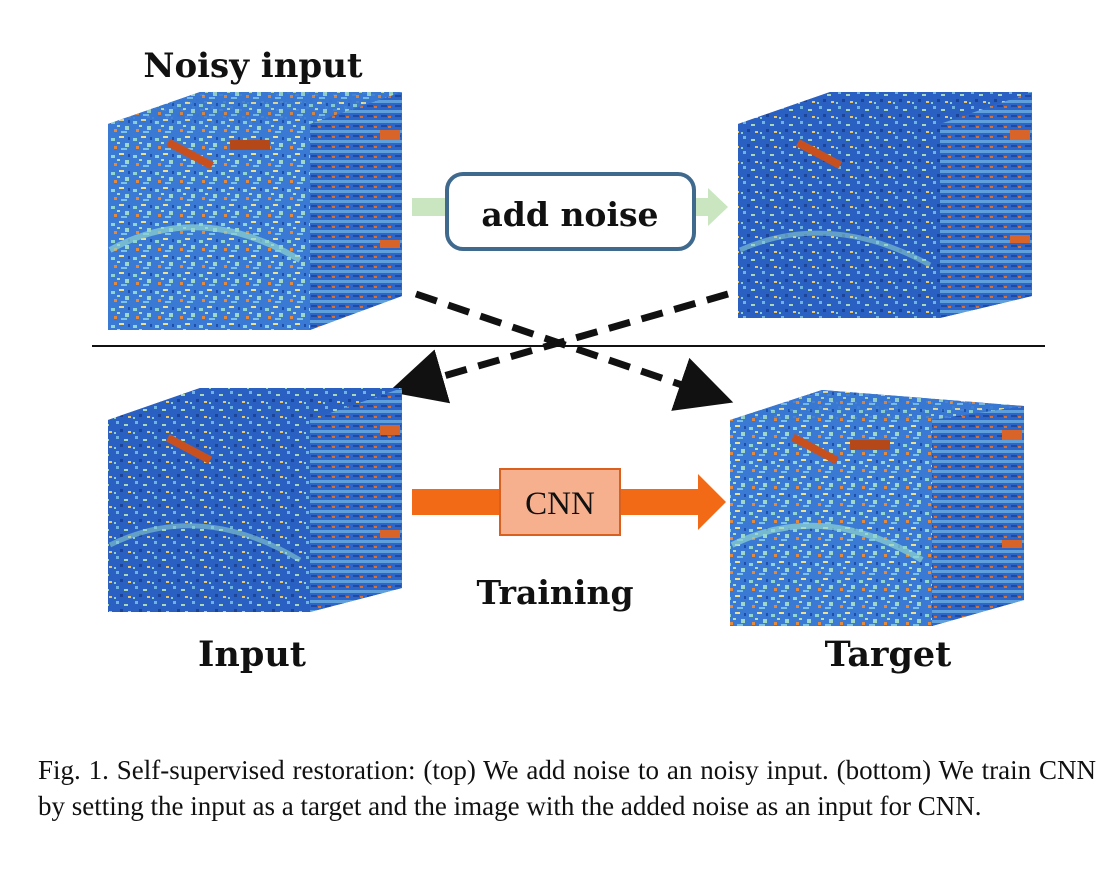 Image resolution: width=1120 pixels, height=869 pixels. What do you see at coordinates (255, 211) in the screenshot?
I see `noisy-input-cube` at bounding box center [255, 211].